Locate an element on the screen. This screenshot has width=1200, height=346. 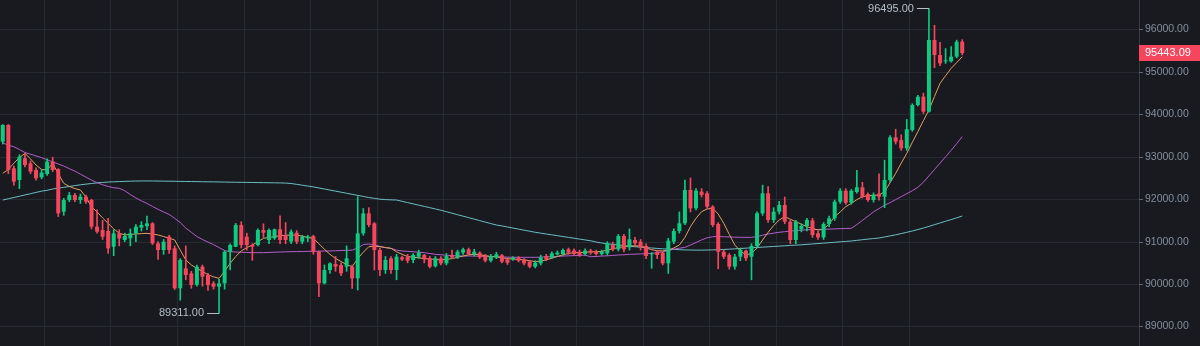
y-tick-label: 89000.00 is located at coordinates (1167, 325).